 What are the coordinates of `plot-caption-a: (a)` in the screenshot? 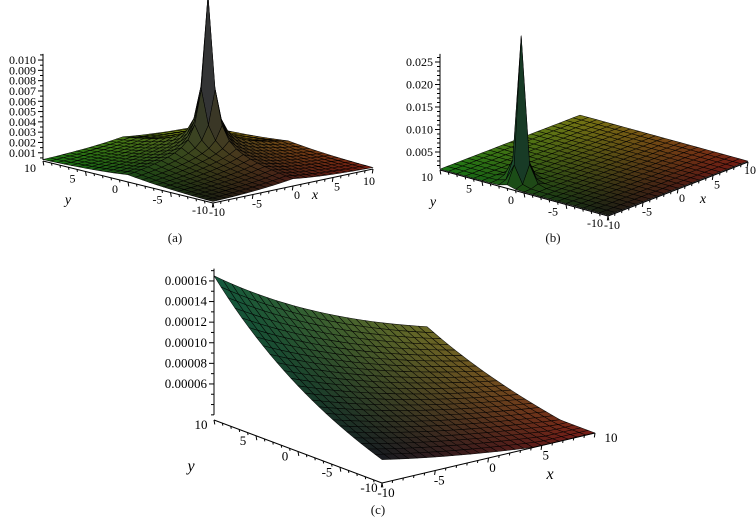 It's located at (175, 237).